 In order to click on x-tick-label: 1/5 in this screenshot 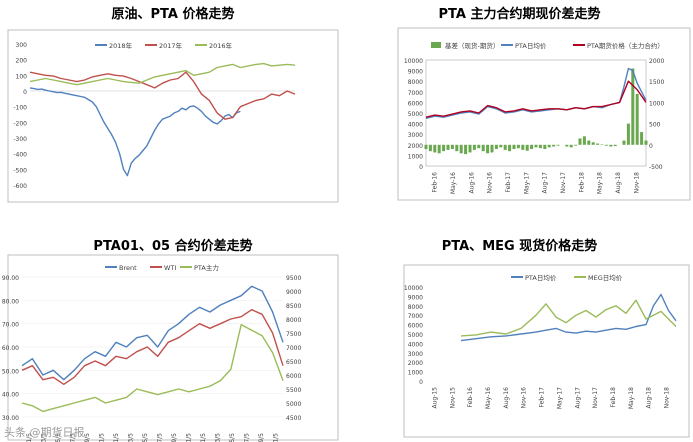, I will do `click(29, 437)`.